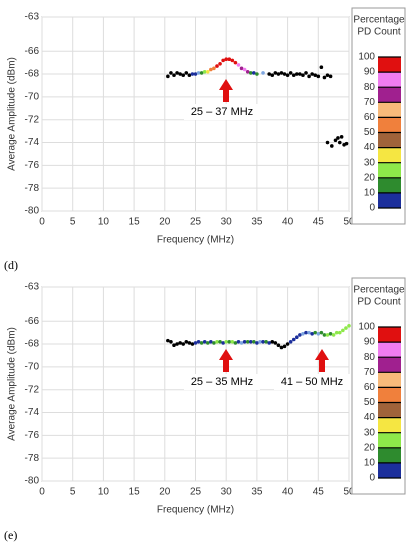  I want to click on y-tick-label: -76, so click(32, 165).